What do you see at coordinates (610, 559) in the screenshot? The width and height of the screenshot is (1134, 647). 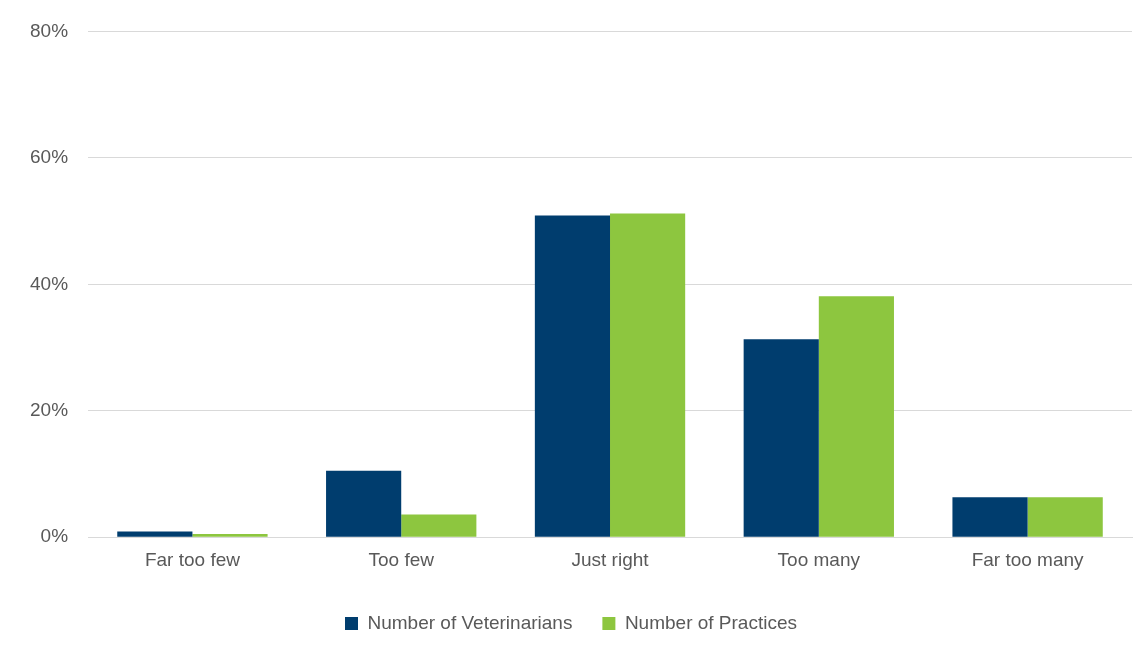 I see `x-tick-label: Just right` at bounding box center [610, 559].